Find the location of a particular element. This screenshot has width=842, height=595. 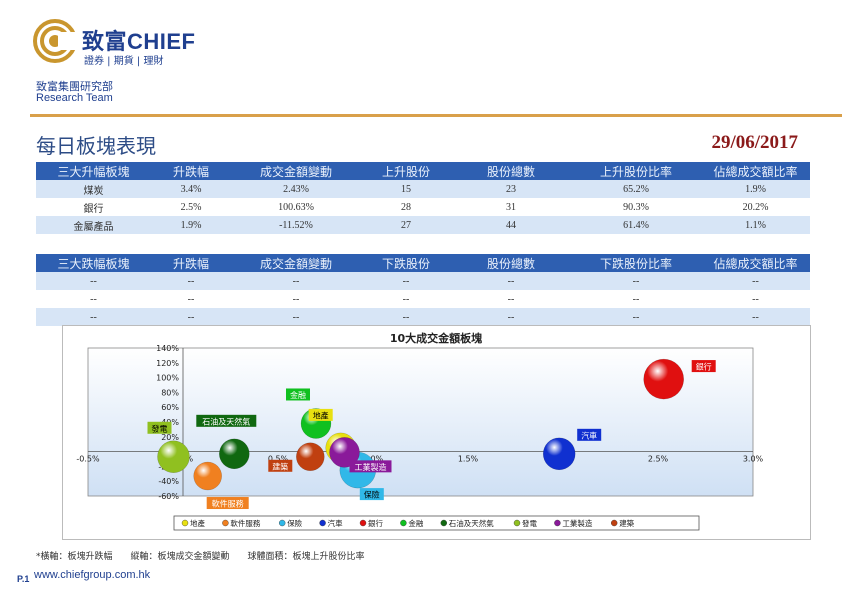

gainers-column-header: 上升股份 is located at coordinates (406, 171).